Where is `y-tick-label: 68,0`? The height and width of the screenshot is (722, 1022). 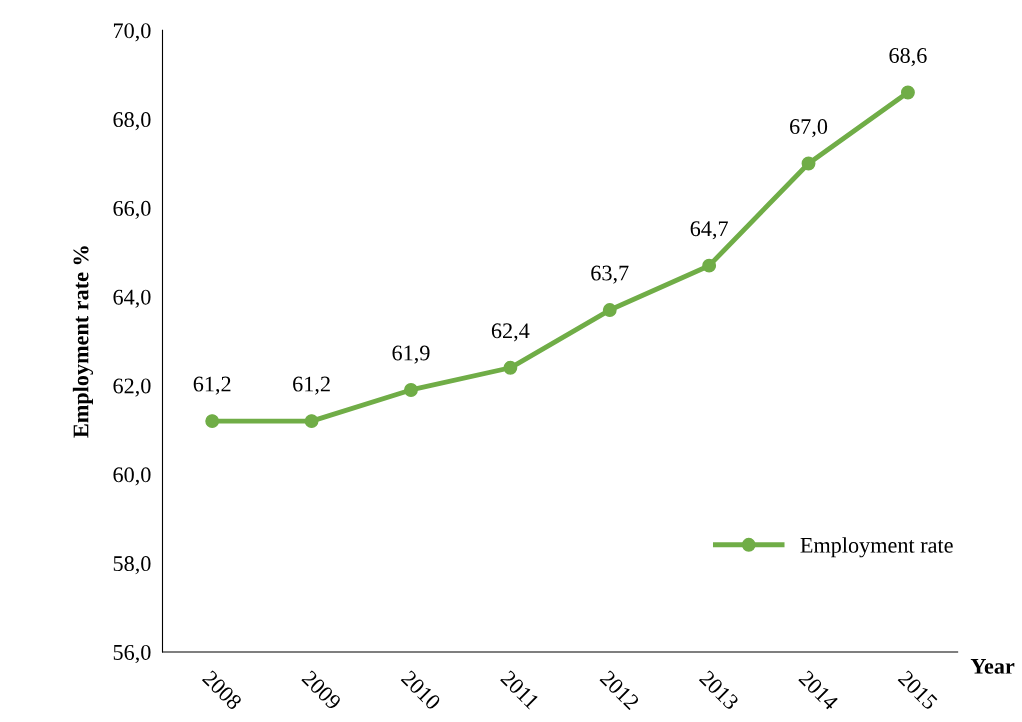 y-tick-label: 68,0 is located at coordinates (132, 121).